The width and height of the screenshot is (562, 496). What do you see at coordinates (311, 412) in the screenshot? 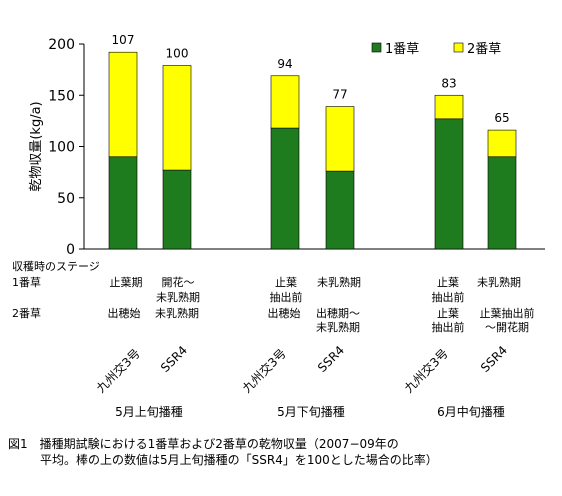
I see `group-label-2: 5月下旬播種` at bounding box center [311, 412].